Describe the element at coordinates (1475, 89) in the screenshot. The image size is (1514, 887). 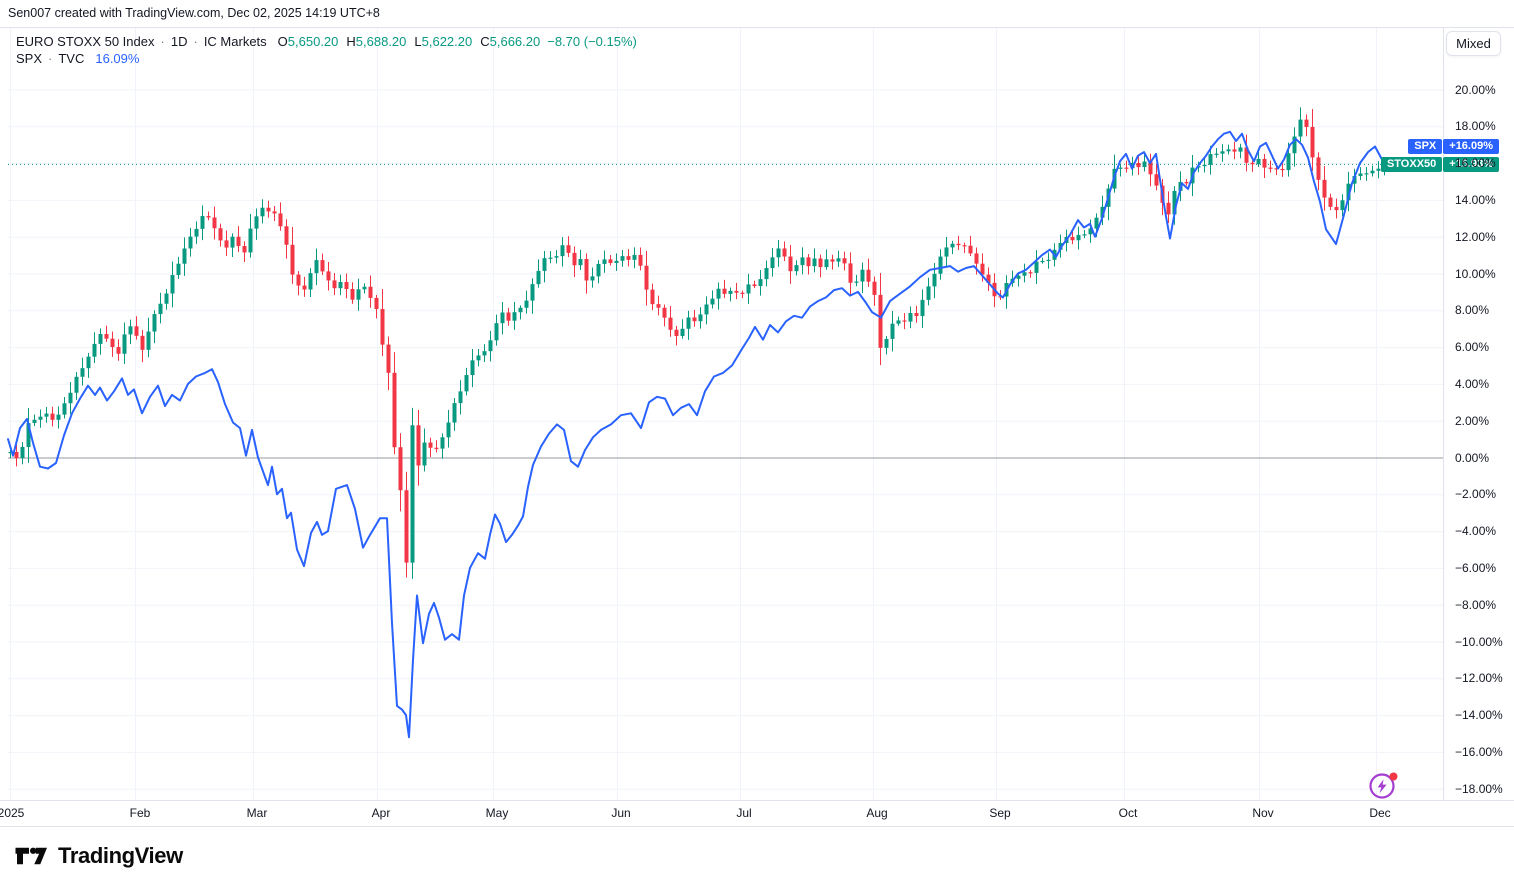
I see `y-axis-tick-label: 20.00%` at that location.